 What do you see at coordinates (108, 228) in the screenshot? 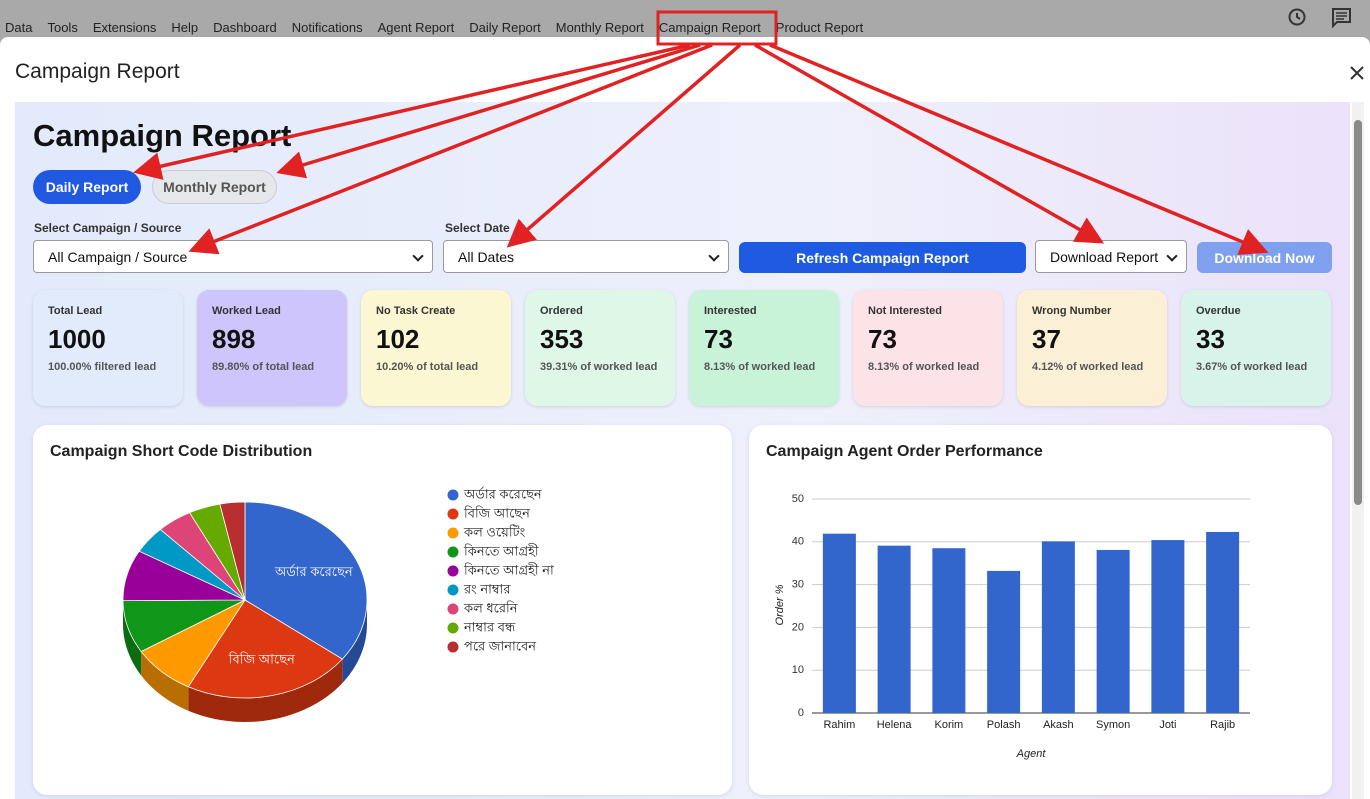
I see `field-label: Select Campaign / Source` at bounding box center [108, 228].